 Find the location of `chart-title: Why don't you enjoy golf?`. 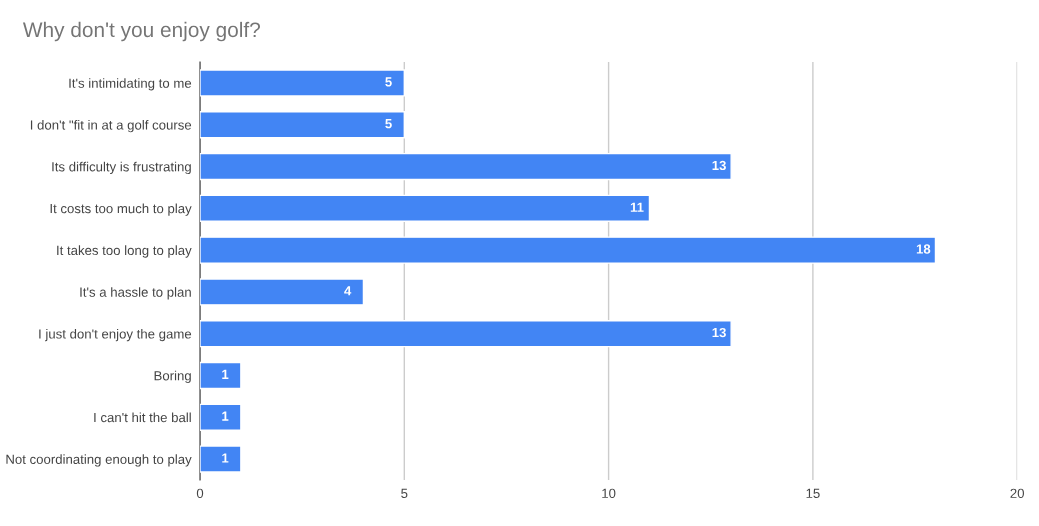

chart-title: Why don't you enjoy golf? is located at coordinates (141, 31).